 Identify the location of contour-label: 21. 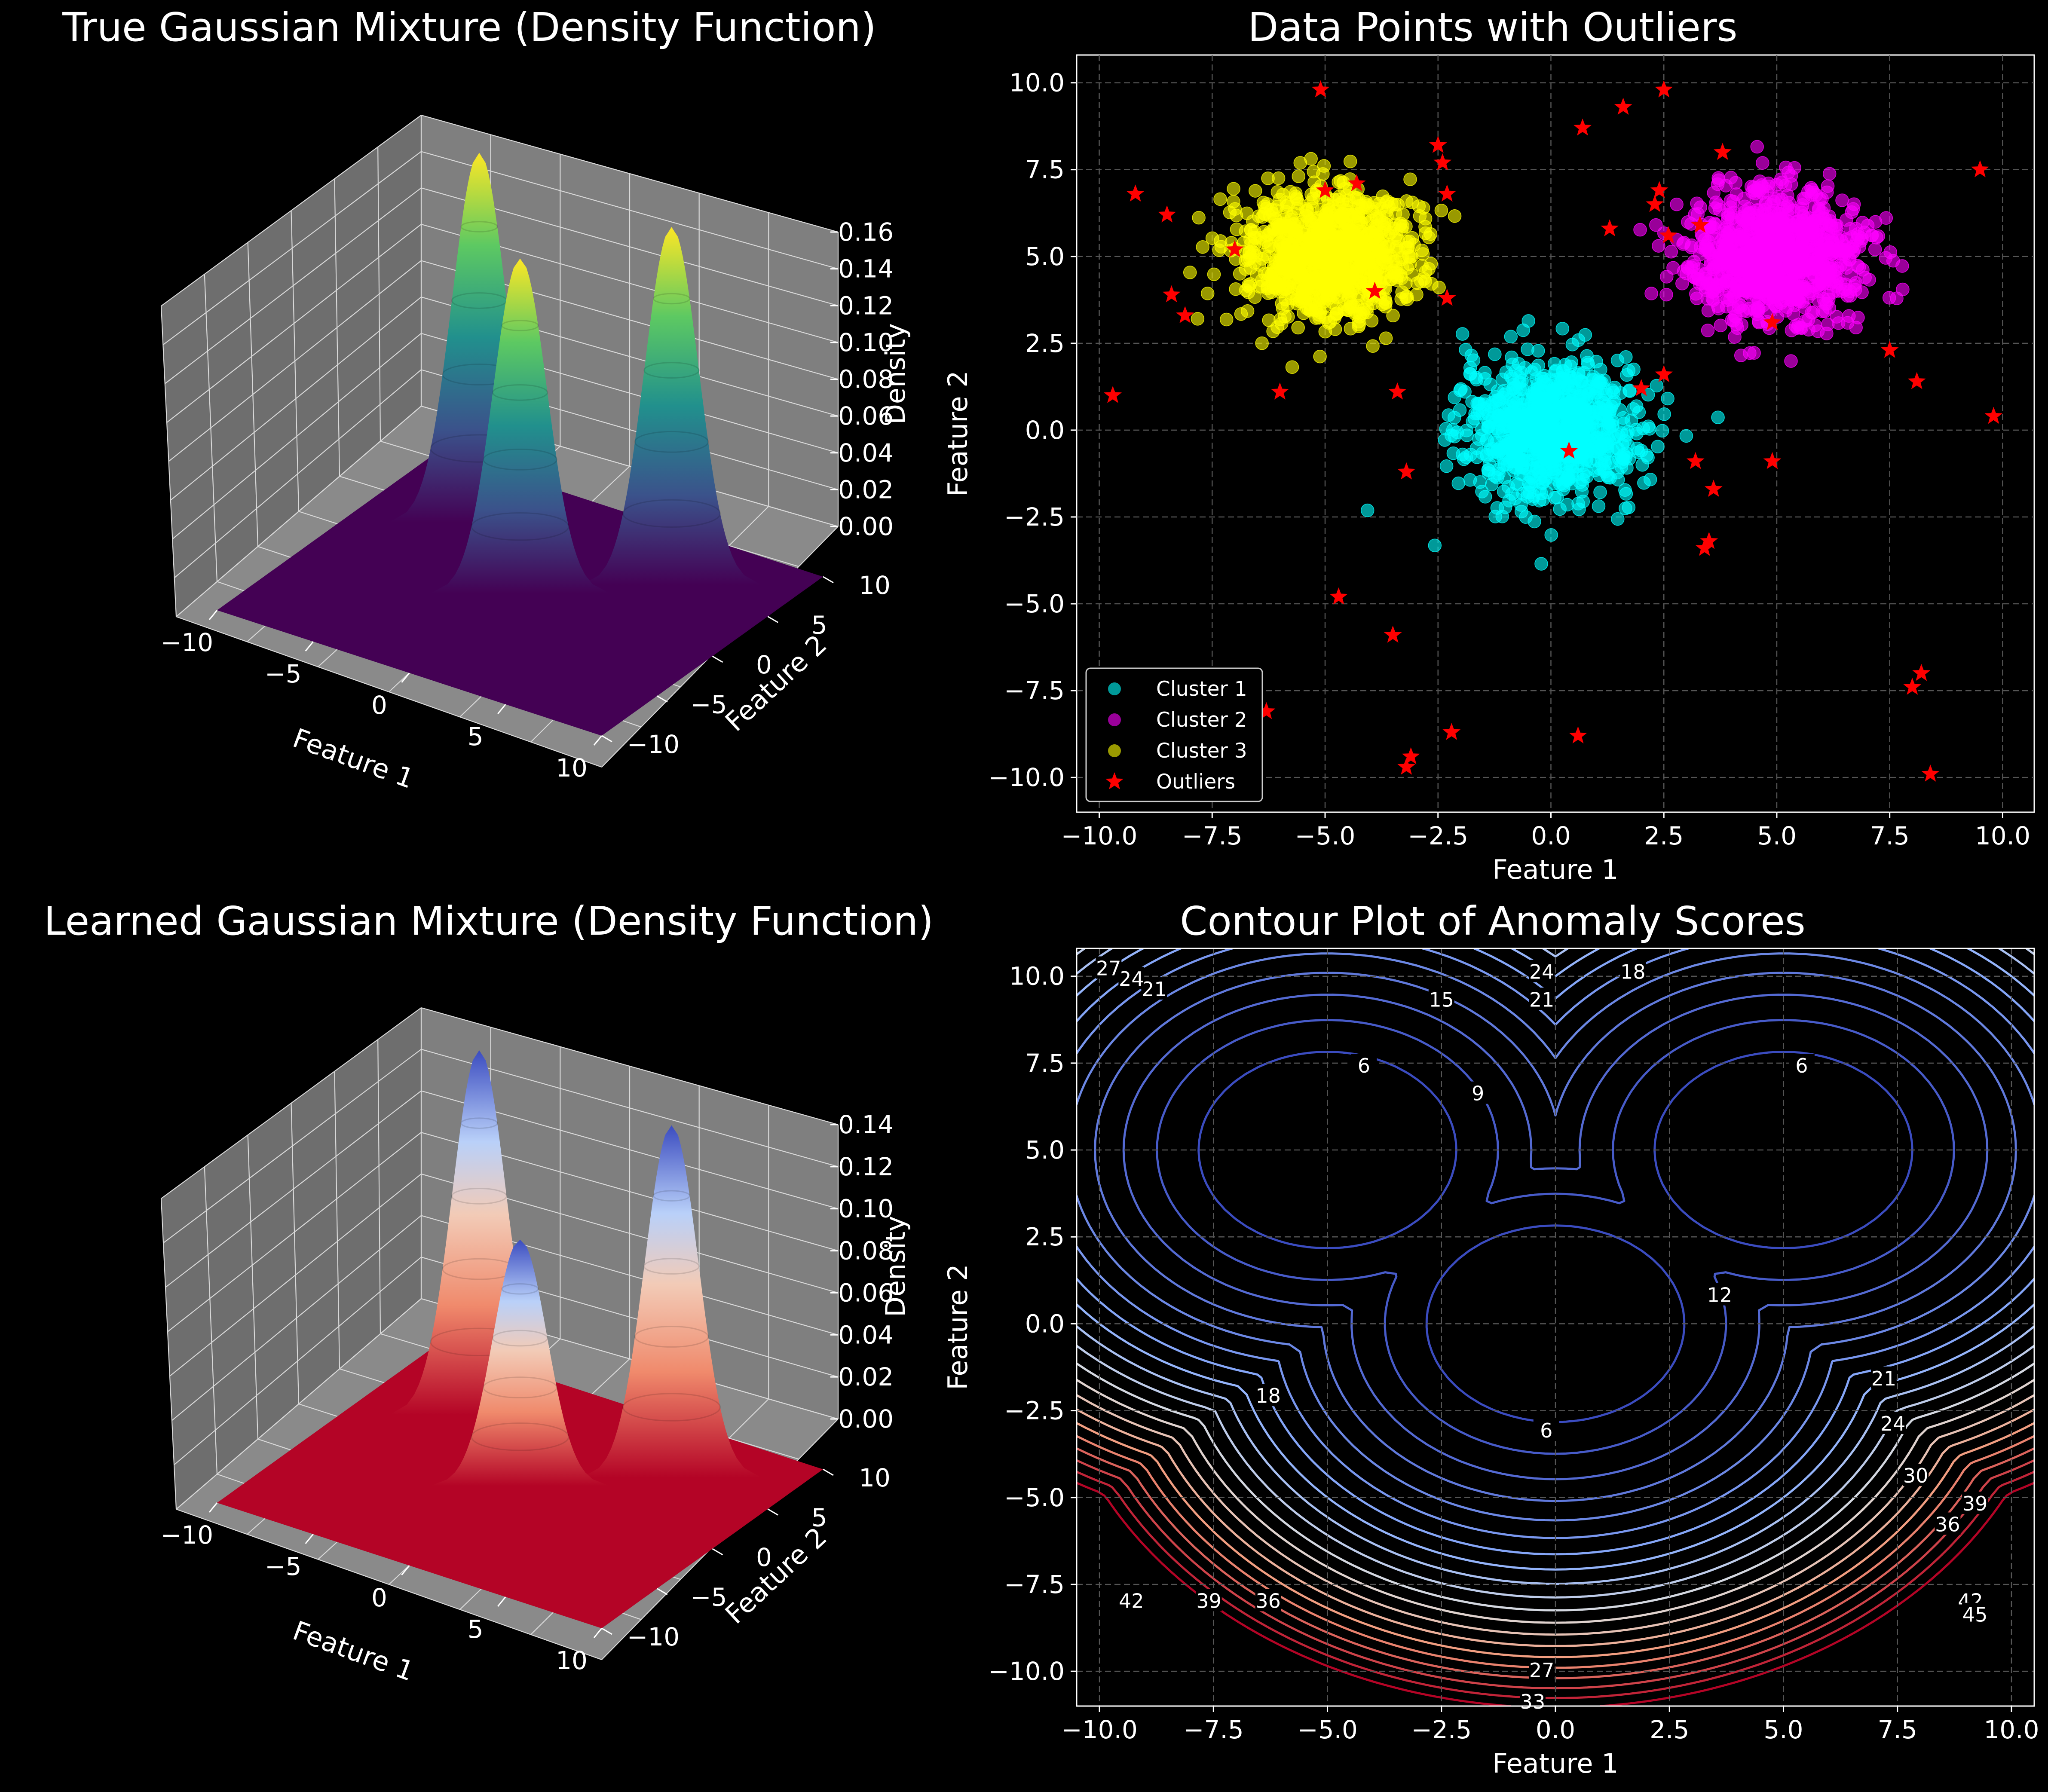
(1884, 1378).